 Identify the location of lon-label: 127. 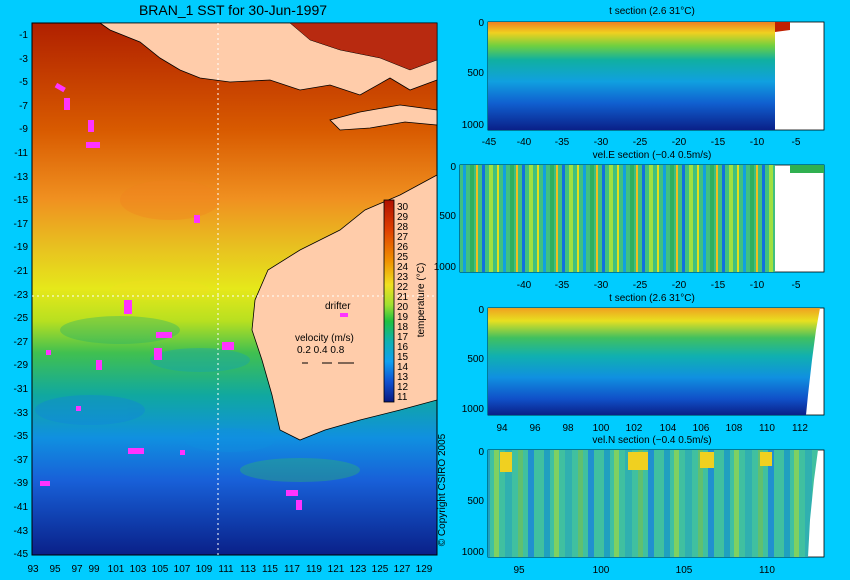
(402, 569).